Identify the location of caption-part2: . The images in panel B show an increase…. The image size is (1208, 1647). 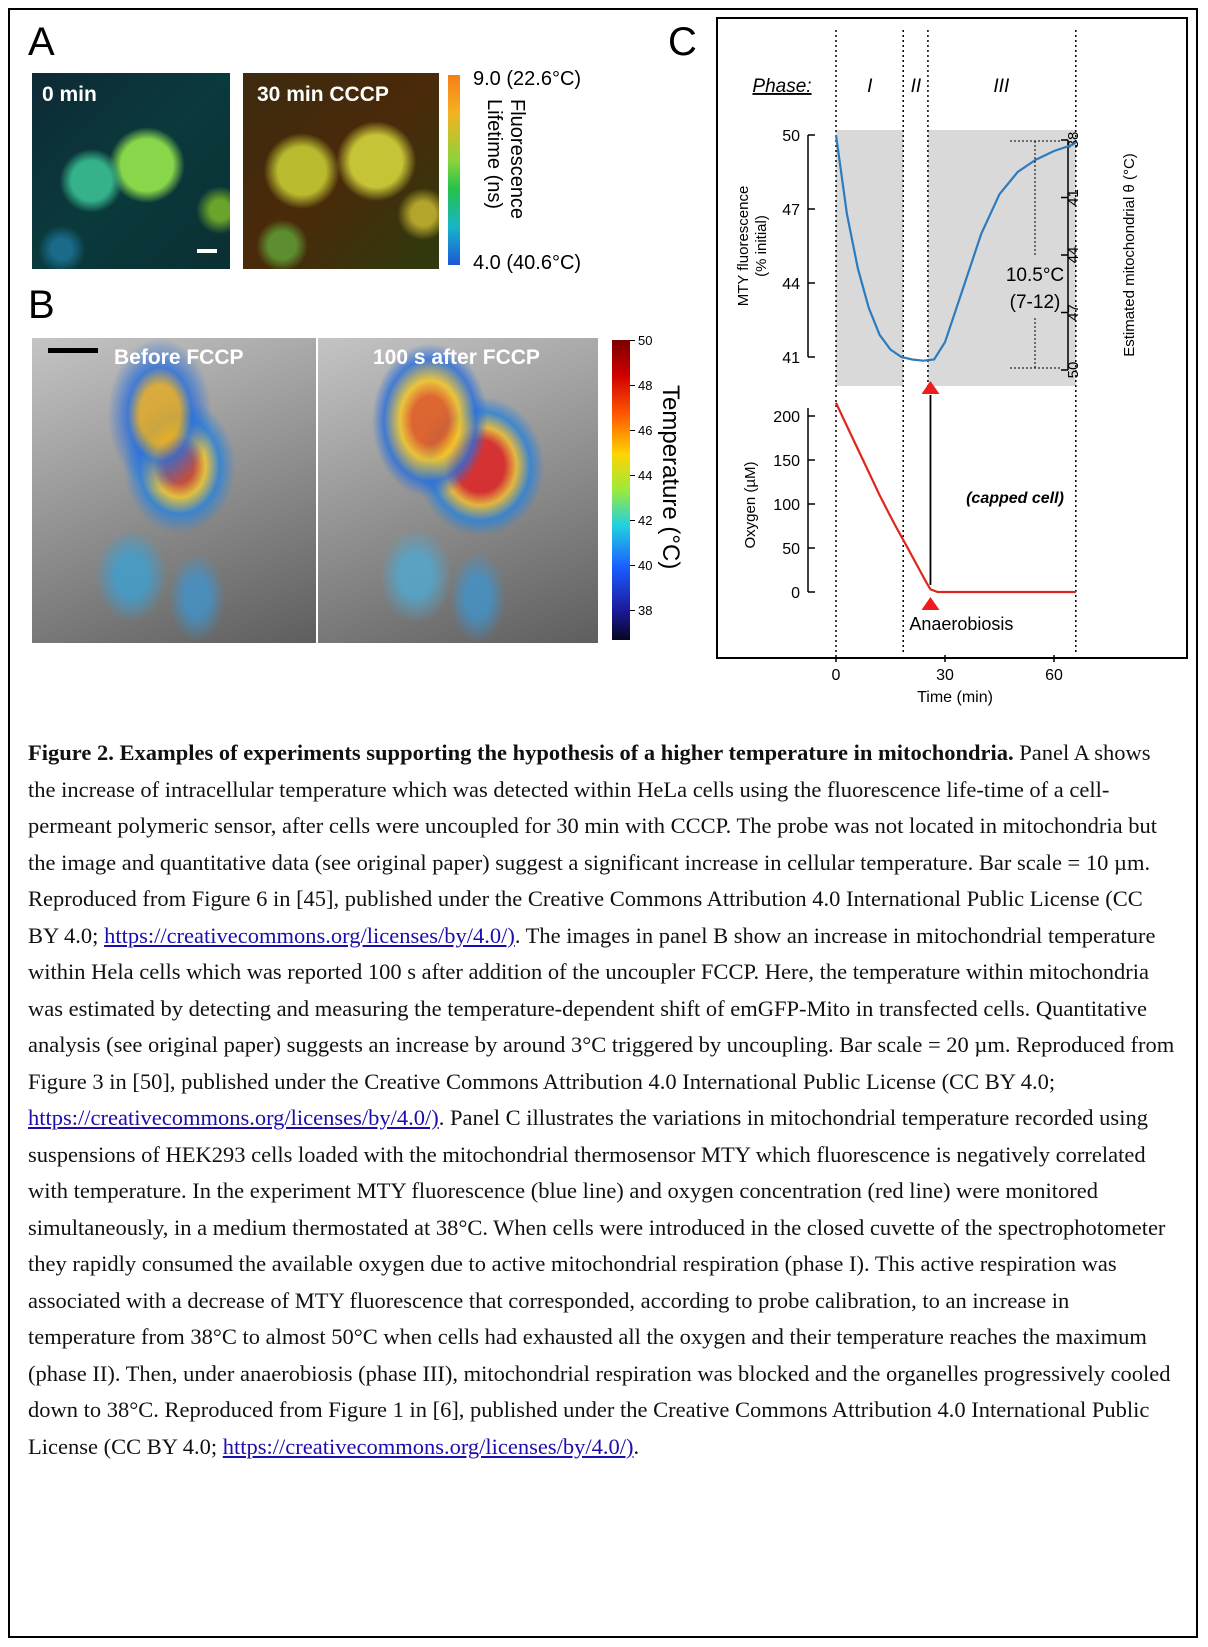
(601, 1008).